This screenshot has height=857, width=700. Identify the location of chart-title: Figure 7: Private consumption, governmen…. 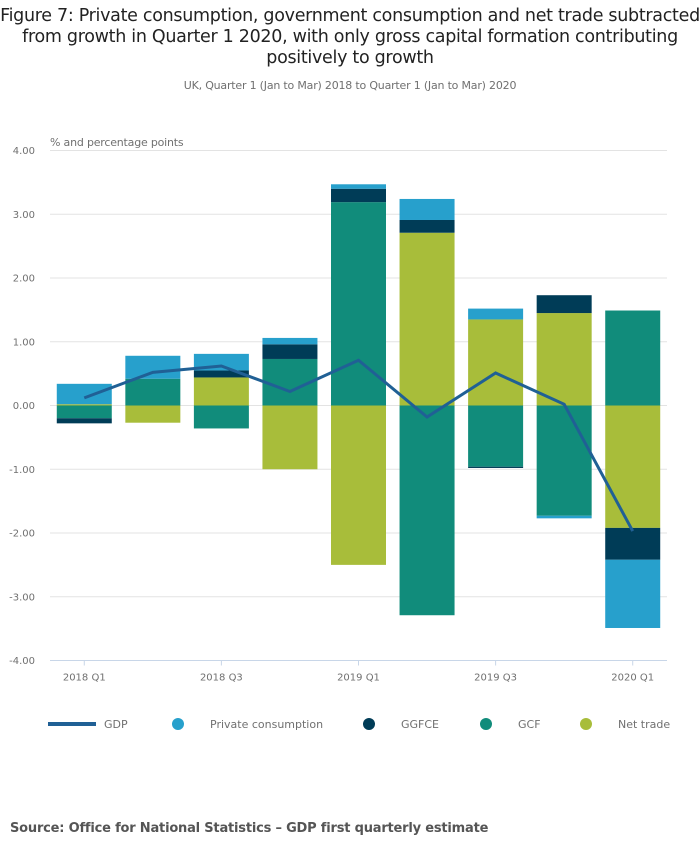
(350, 37).